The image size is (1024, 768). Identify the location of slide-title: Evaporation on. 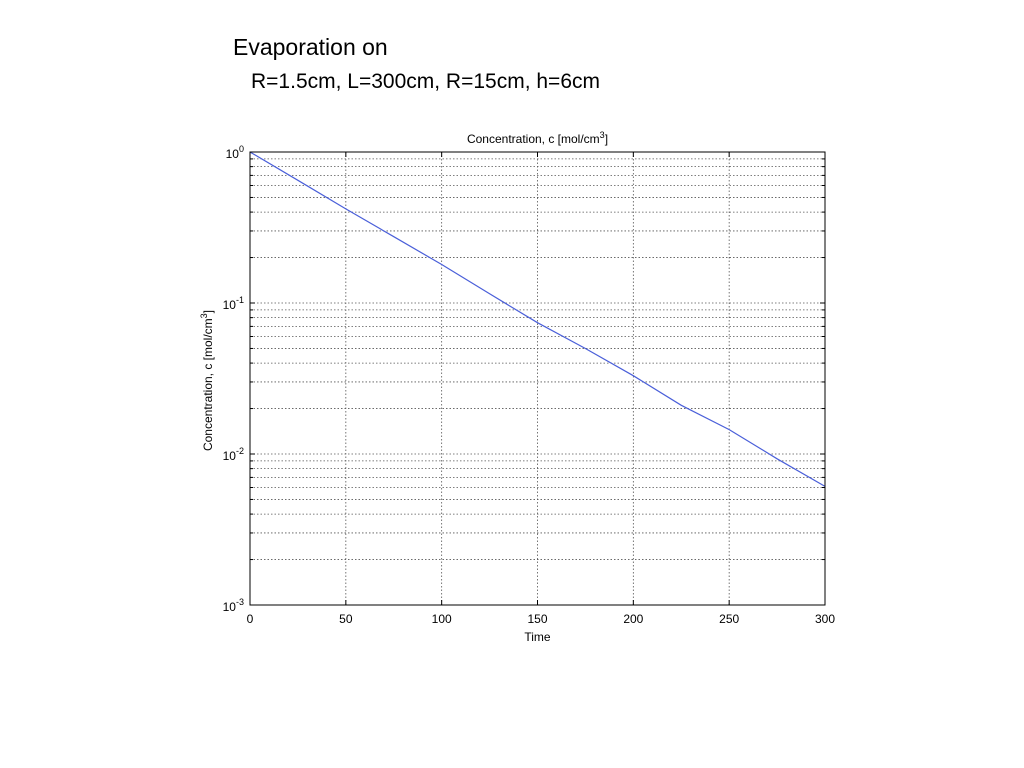
(310, 47).